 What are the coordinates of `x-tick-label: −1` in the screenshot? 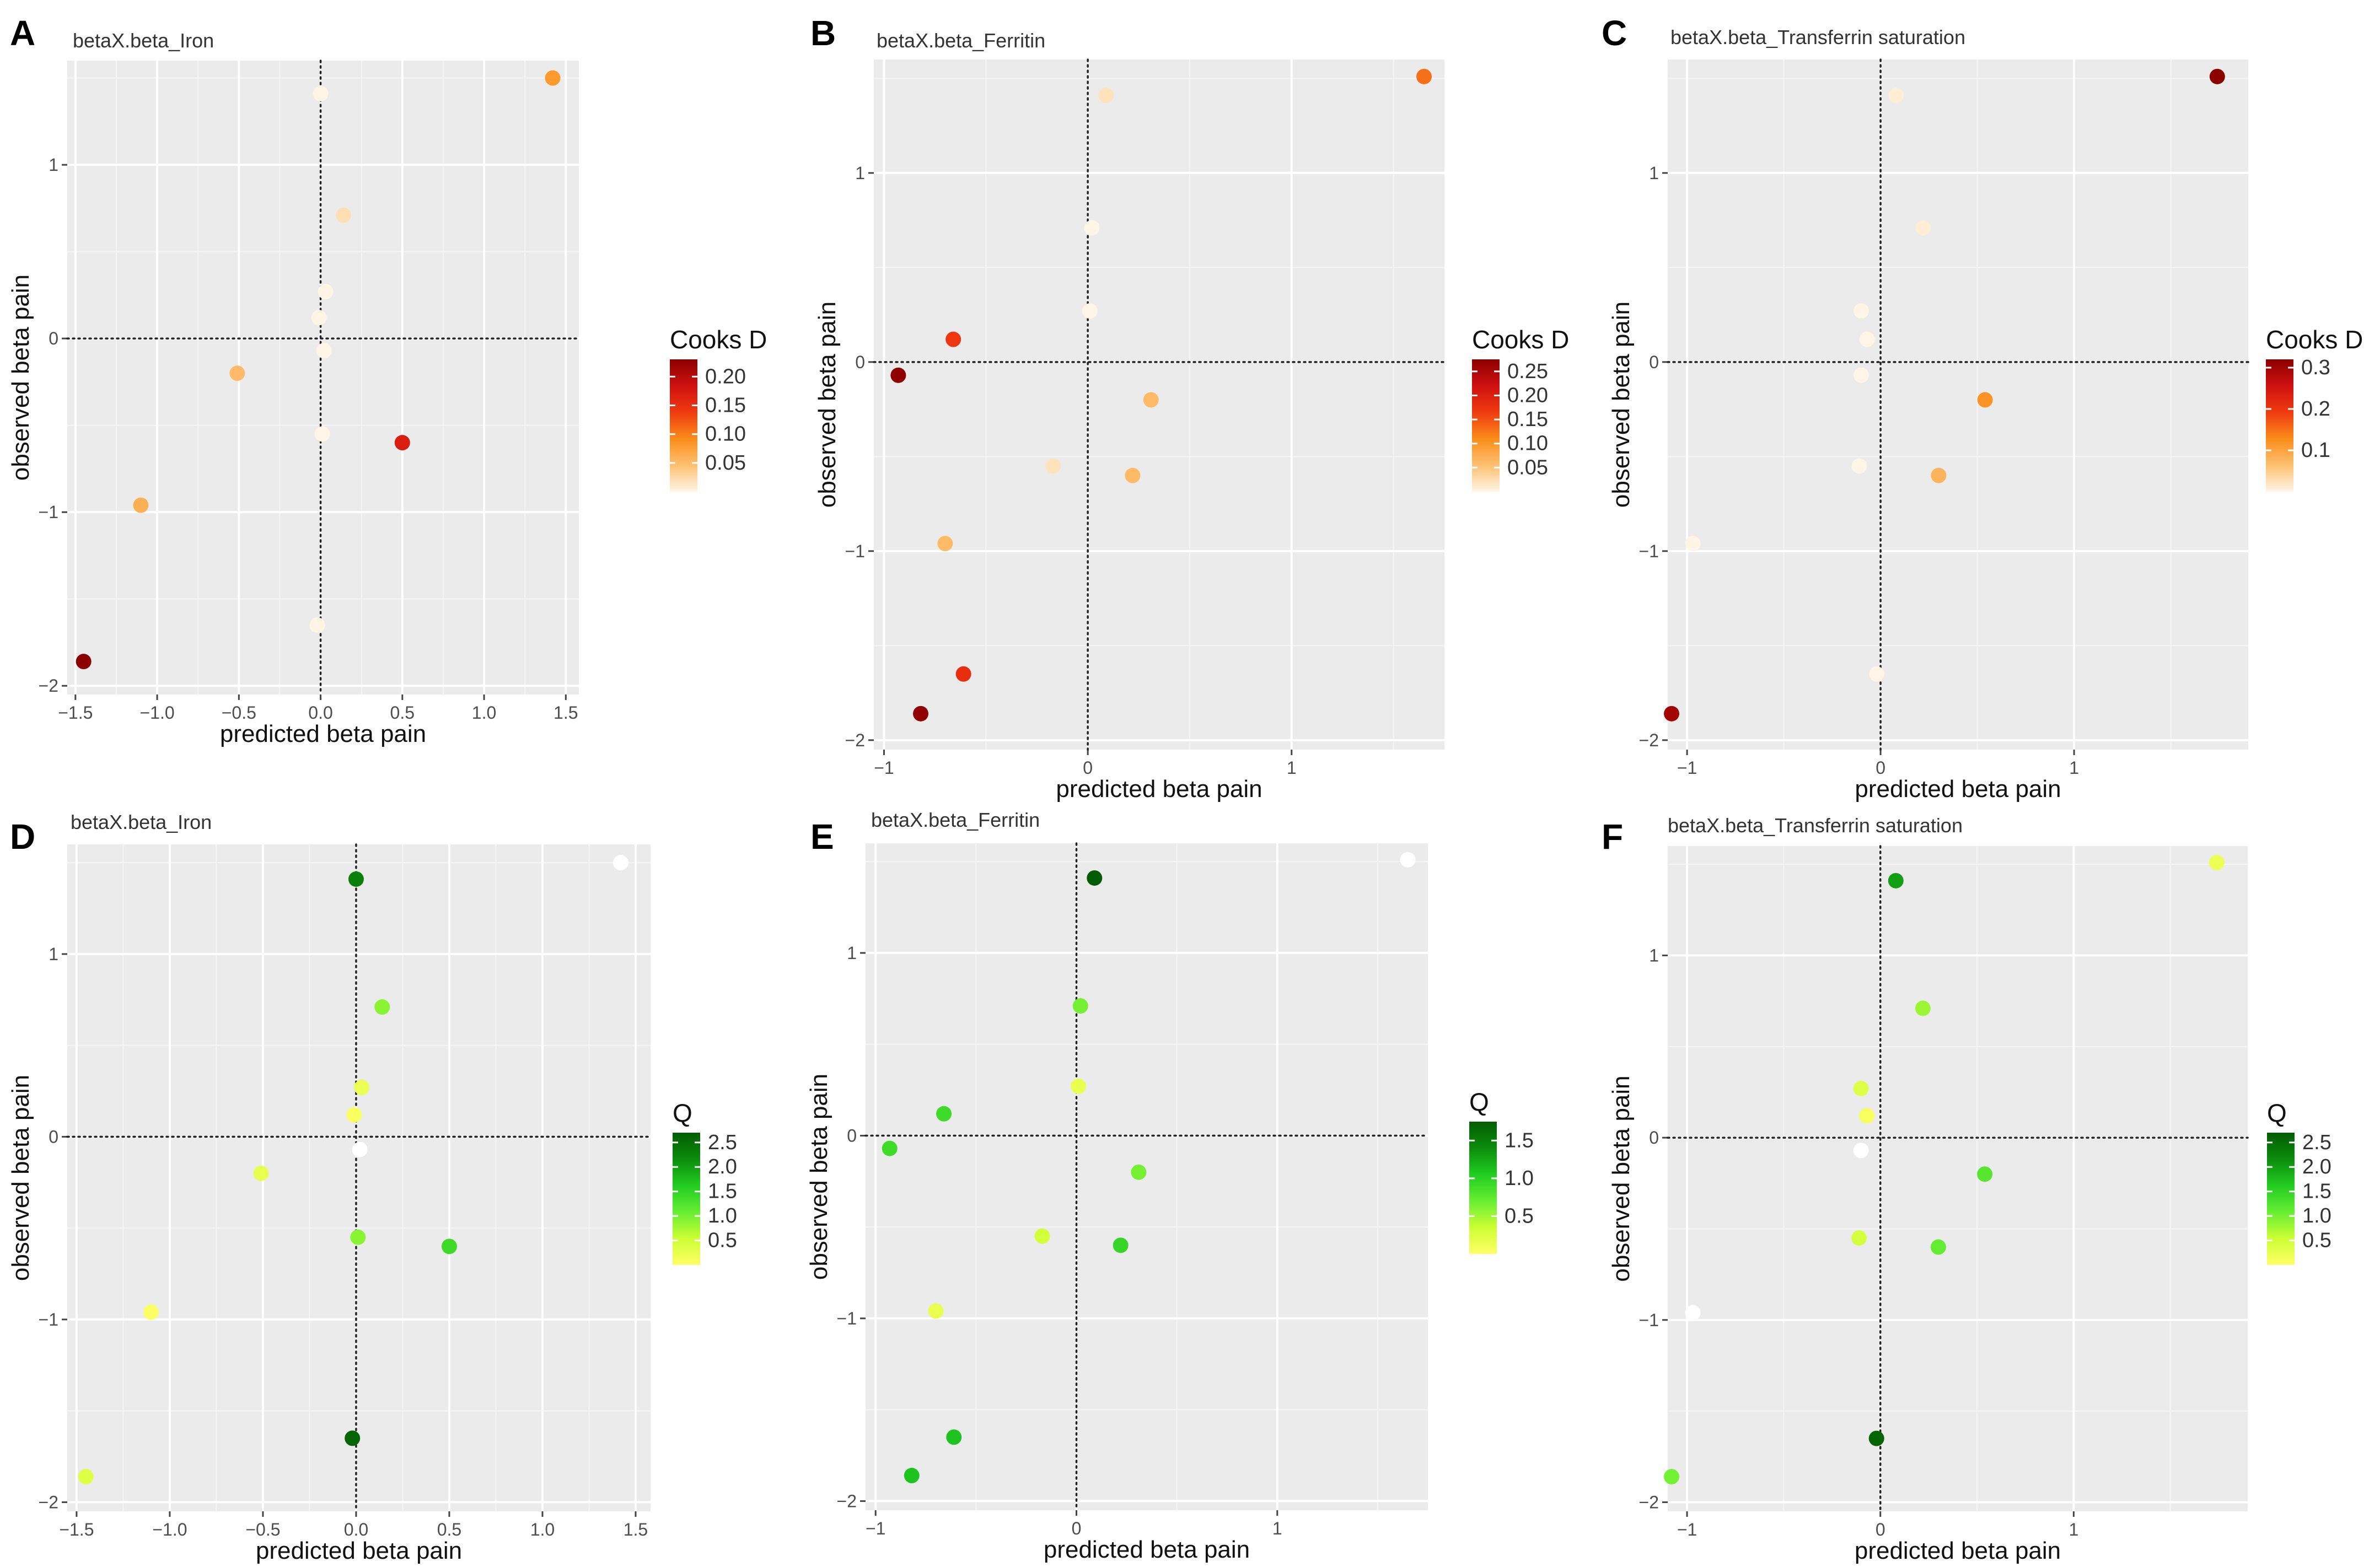 It's located at (1687, 1529).